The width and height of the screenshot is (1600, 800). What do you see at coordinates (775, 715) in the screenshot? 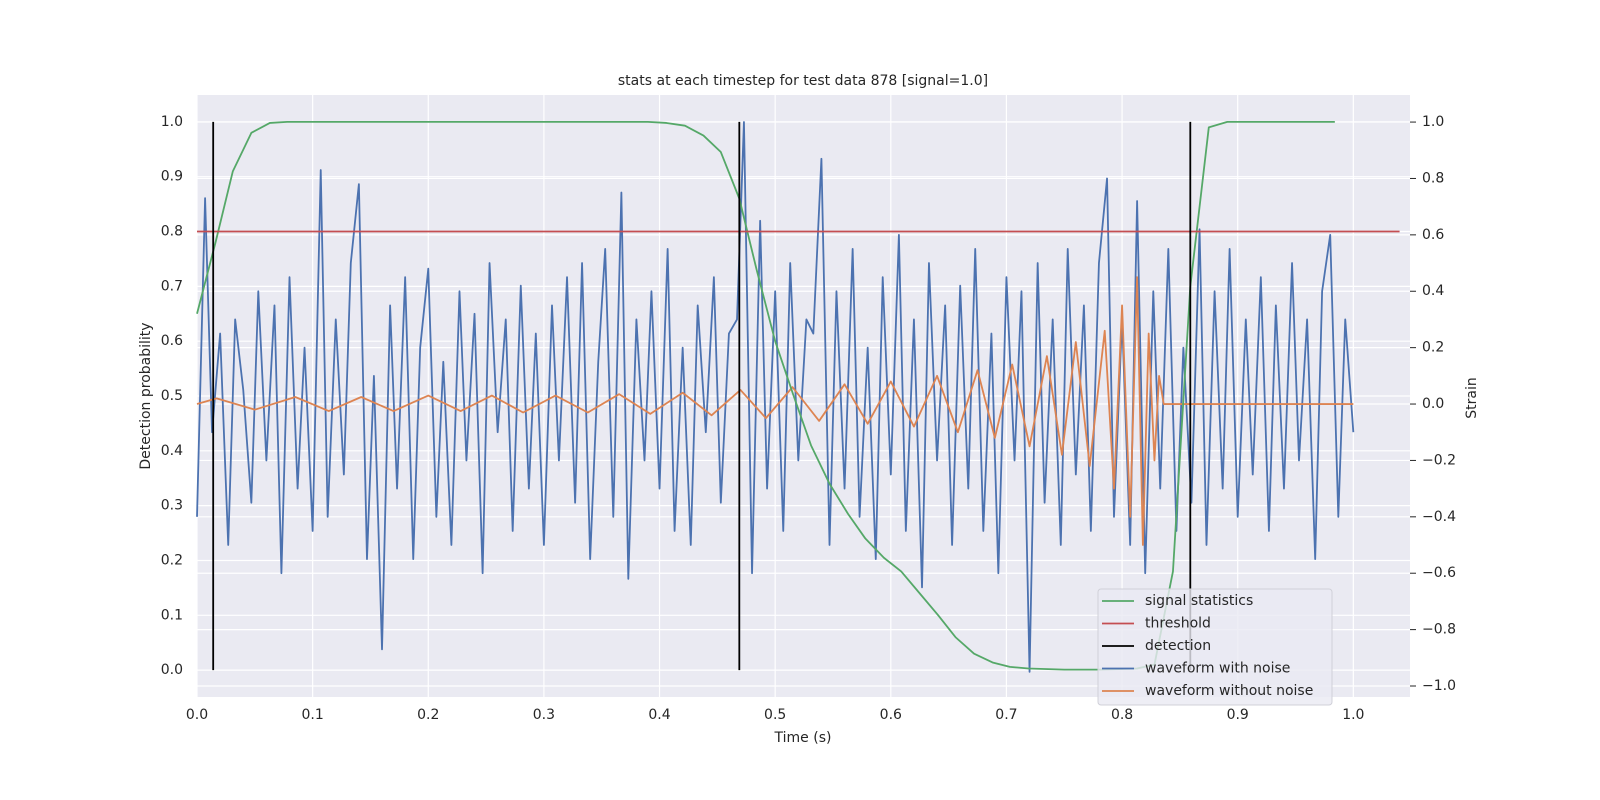
I see `x-tick-label: 0.5` at bounding box center [775, 715].